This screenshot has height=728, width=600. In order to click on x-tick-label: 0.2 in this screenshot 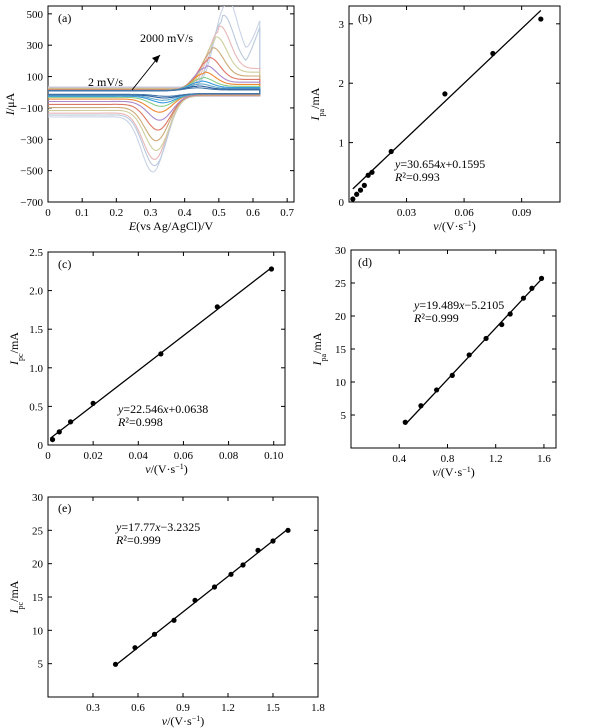, I will do `click(116, 213)`.